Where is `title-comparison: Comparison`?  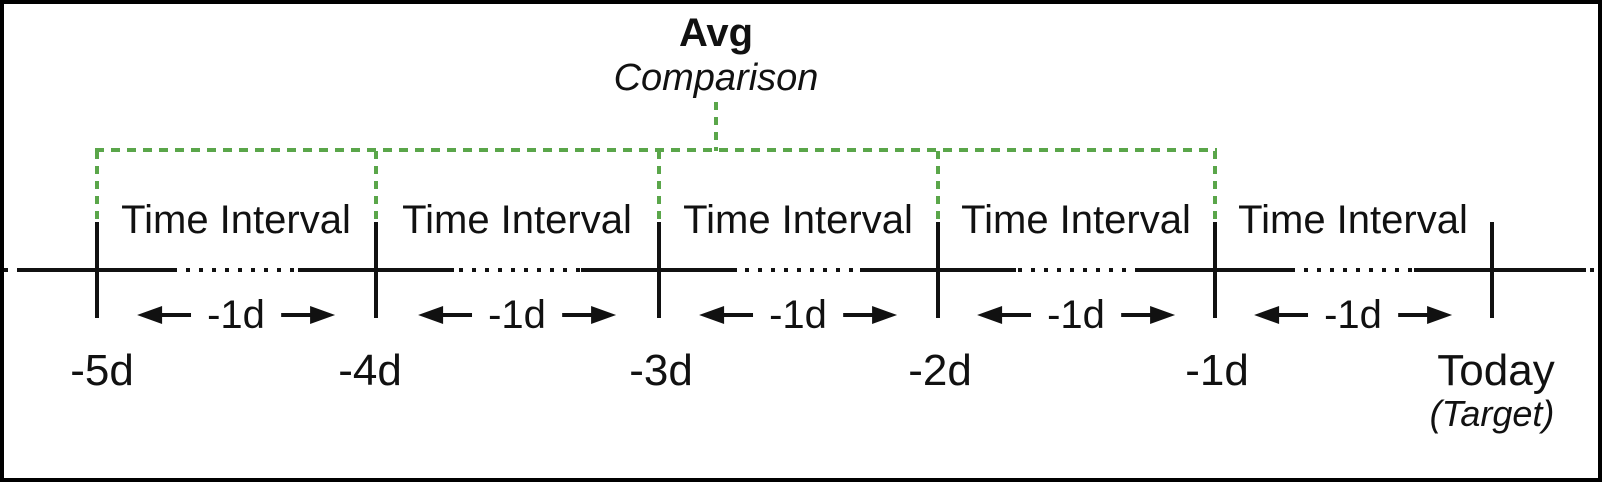
title-comparison: Comparison is located at coordinates (716, 78).